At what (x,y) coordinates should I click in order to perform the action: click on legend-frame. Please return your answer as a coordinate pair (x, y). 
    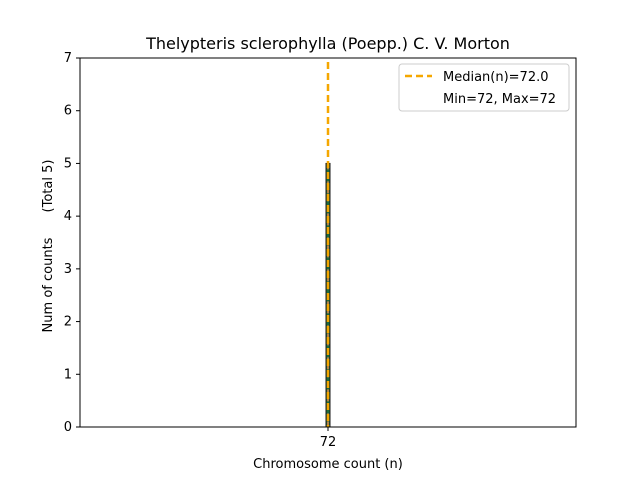
    Looking at the image, I should click on (484, 87).